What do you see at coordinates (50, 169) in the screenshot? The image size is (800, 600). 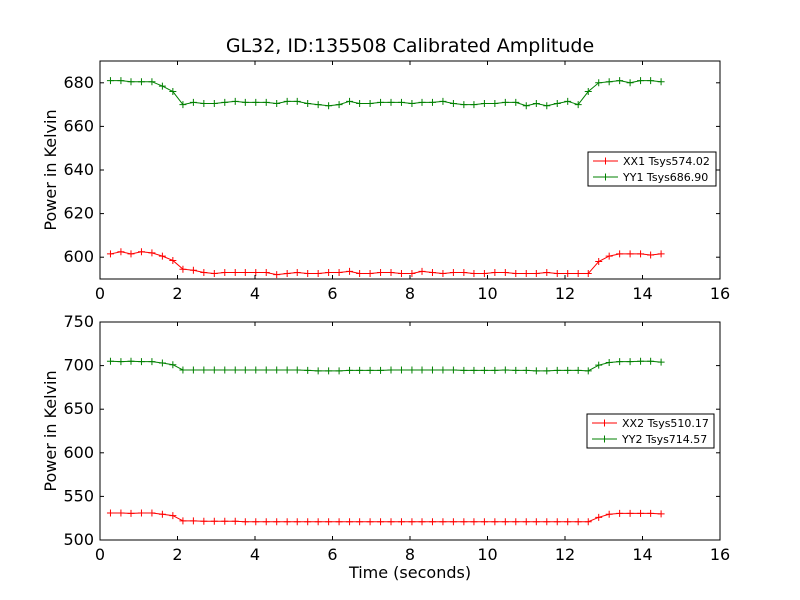 I see `y-axis-label: Power in Kelvin` at bounding box center [50, 169].